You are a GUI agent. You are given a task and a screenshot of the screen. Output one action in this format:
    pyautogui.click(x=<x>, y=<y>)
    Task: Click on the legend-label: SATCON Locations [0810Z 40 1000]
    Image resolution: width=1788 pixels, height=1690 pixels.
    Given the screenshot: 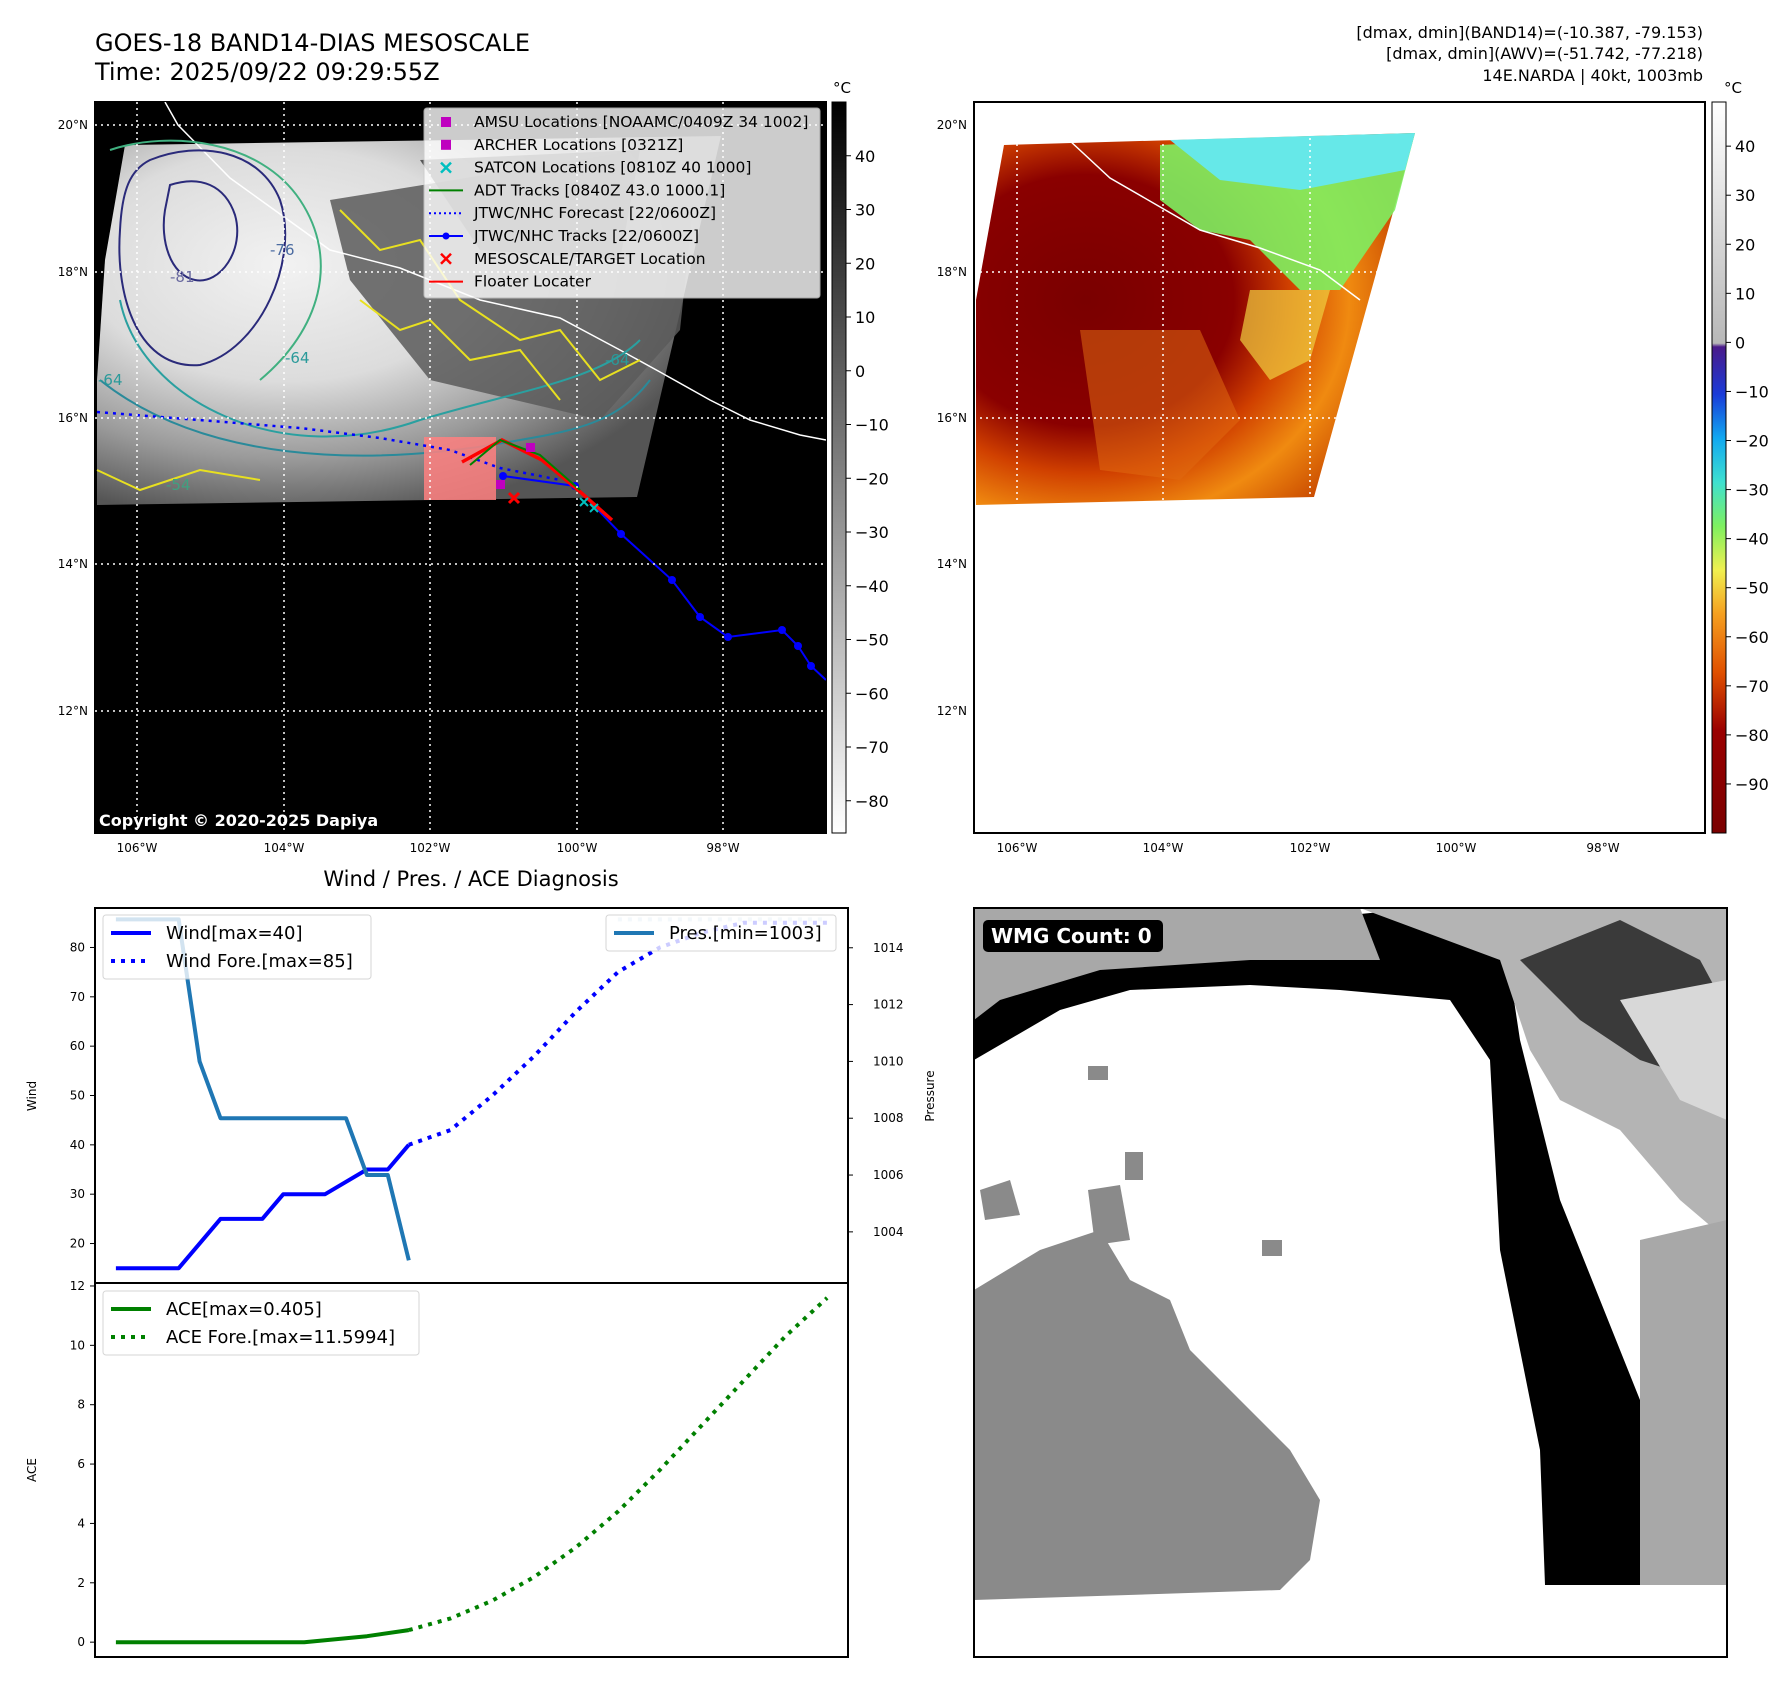 What is the action you would take?
    pyautogui.click(x=612, y=168)
    